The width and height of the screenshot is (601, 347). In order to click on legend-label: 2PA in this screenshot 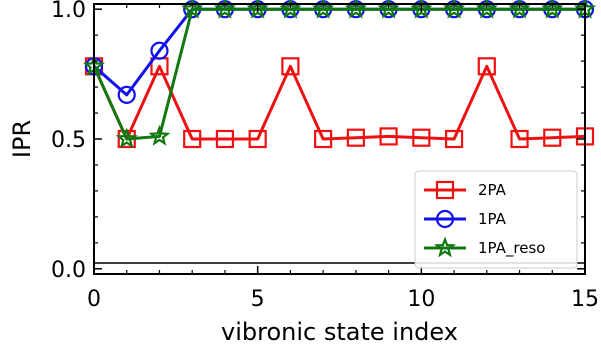, I will do `click(492, 190)`.